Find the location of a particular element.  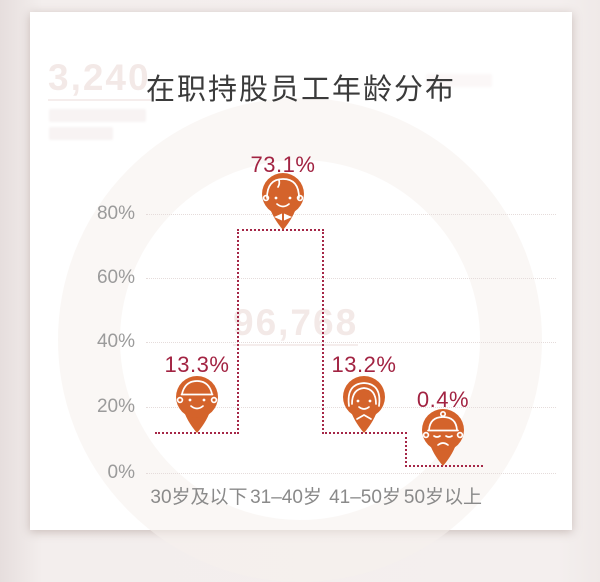

value-label-30-and-under: 13.3% is located at coordinates (197, 364).